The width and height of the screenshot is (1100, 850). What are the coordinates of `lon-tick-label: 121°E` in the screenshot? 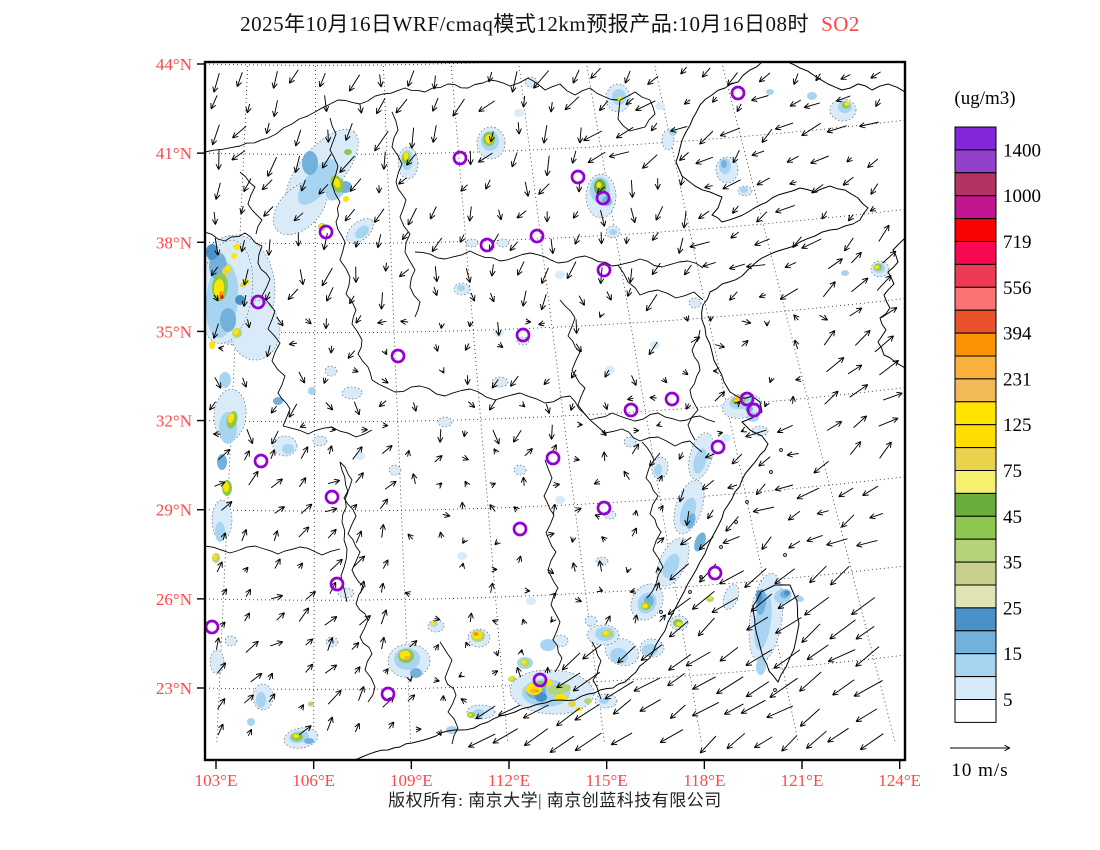 It's located at (802, 780).